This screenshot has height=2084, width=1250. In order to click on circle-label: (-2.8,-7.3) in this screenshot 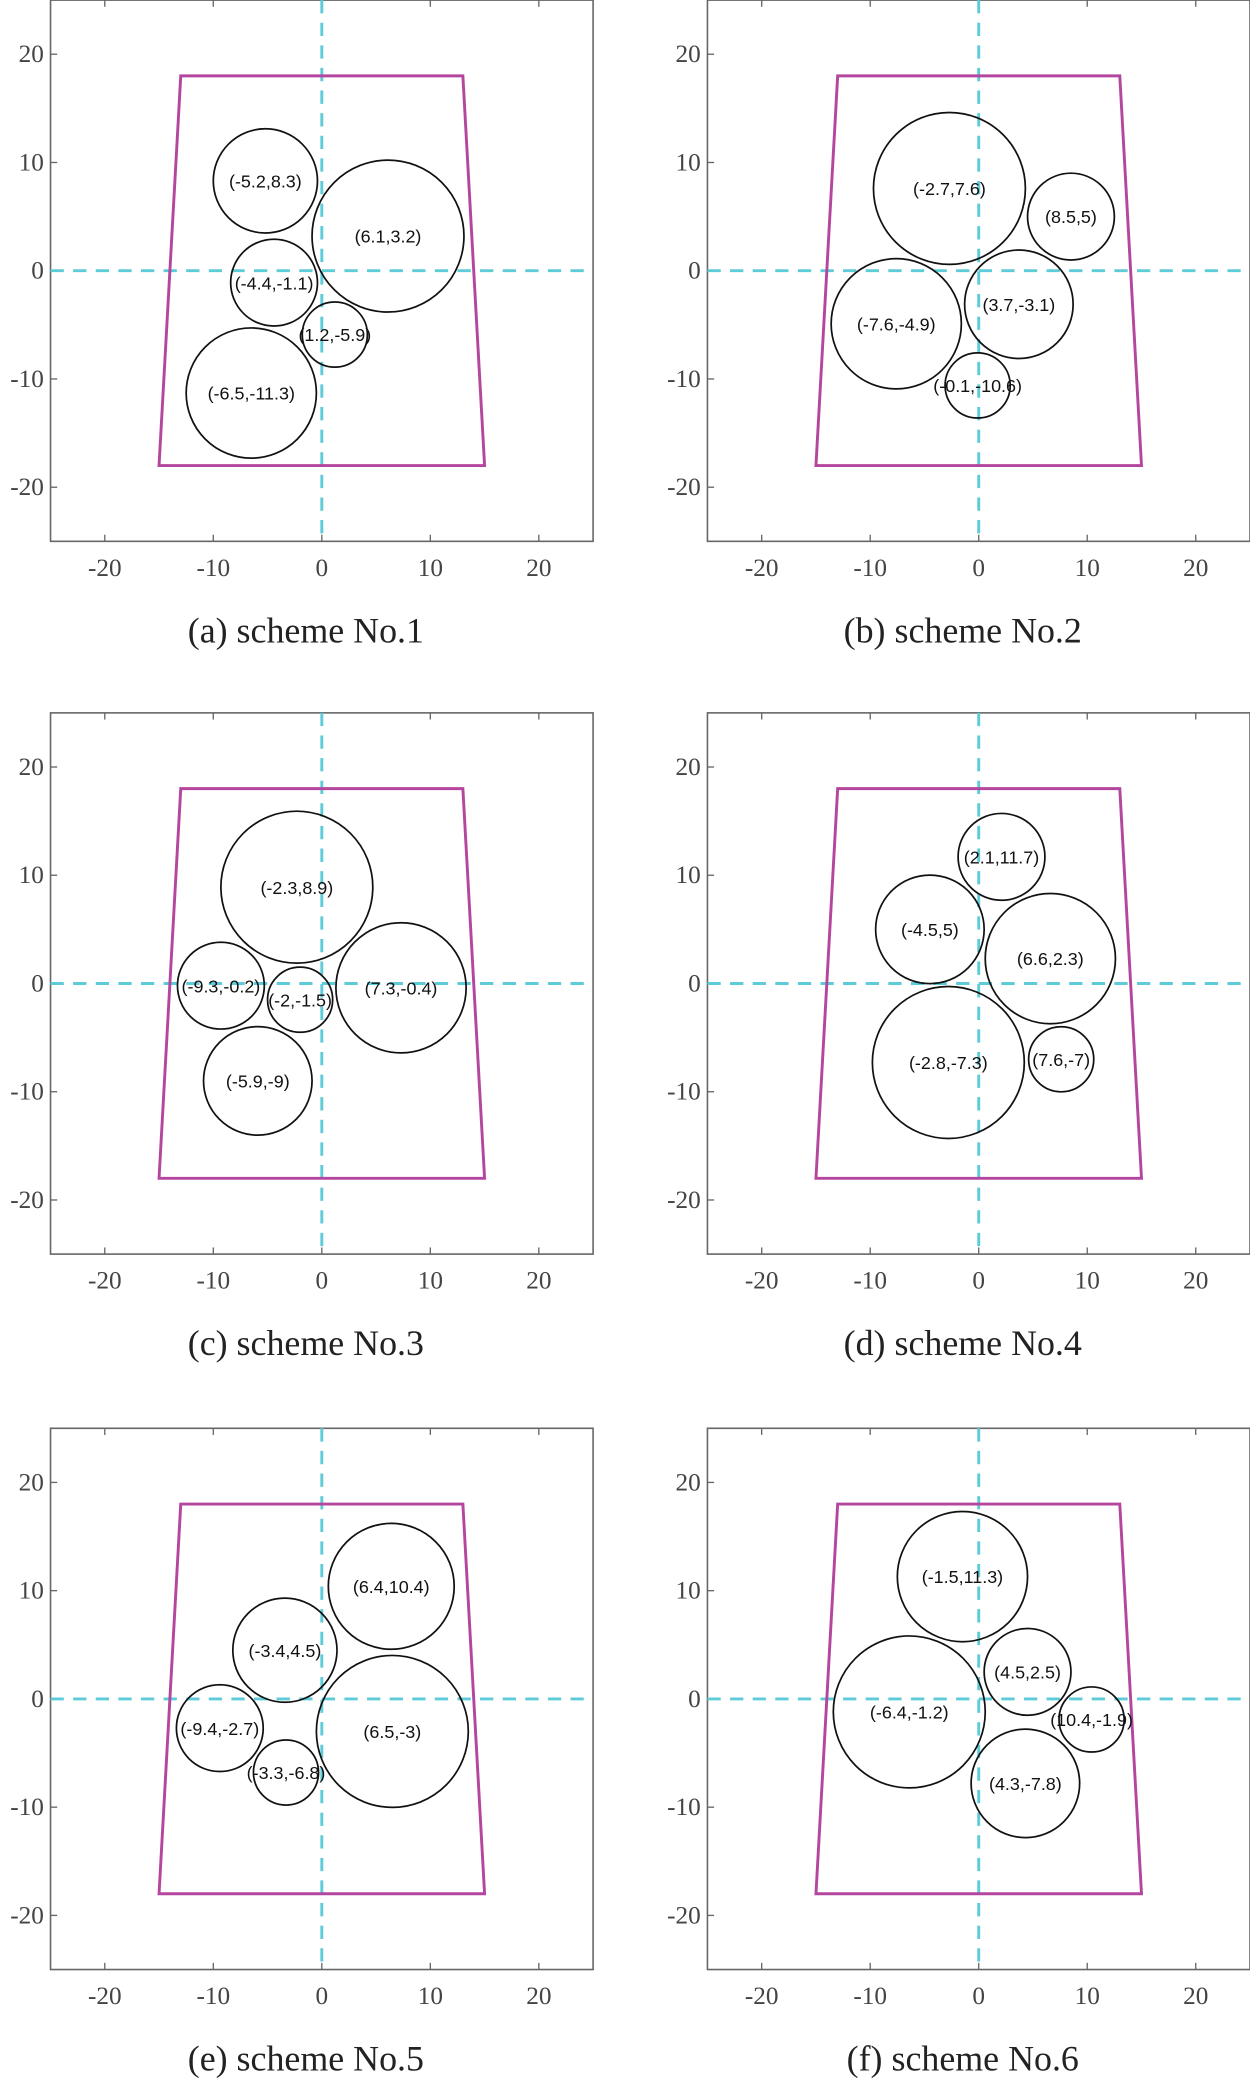, I will do `click(948, 1063)`.